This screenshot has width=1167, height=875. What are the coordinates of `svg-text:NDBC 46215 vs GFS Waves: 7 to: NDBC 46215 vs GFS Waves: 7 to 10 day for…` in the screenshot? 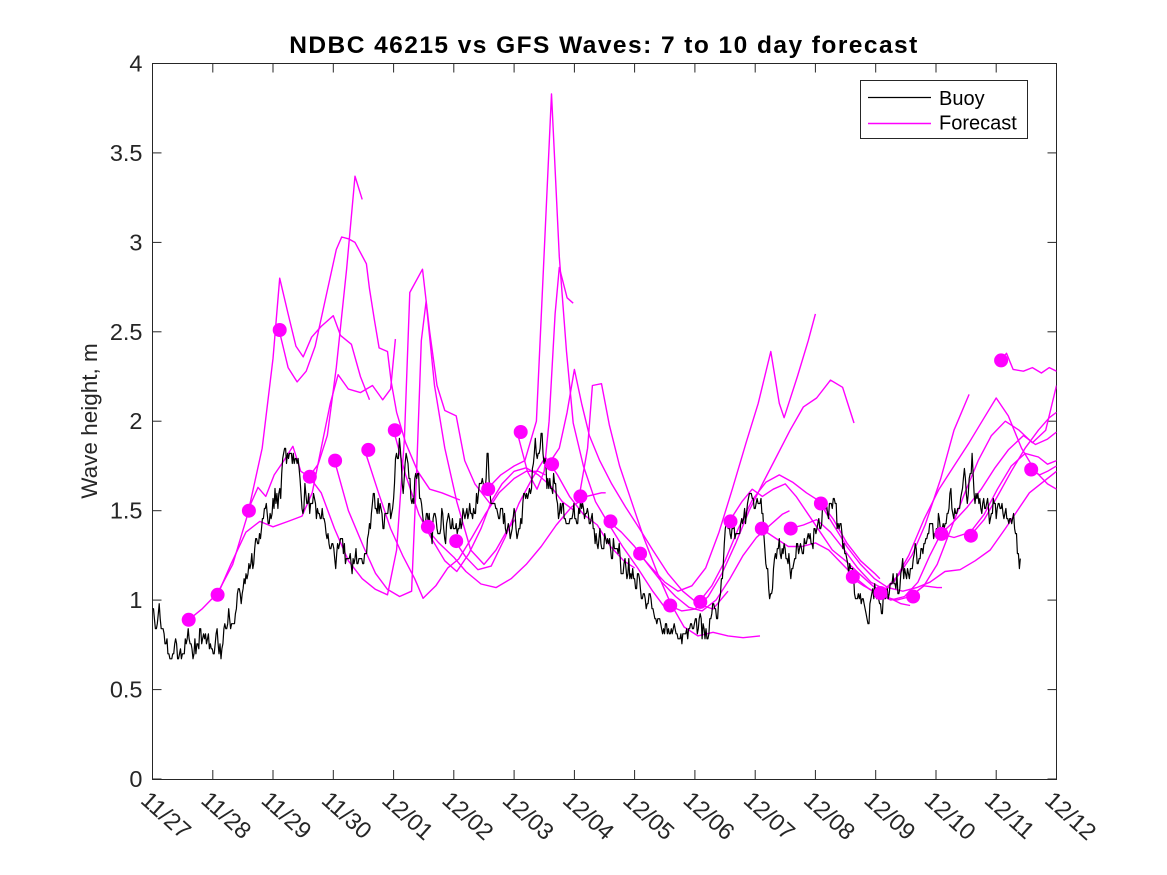 It's located at (603, 45).